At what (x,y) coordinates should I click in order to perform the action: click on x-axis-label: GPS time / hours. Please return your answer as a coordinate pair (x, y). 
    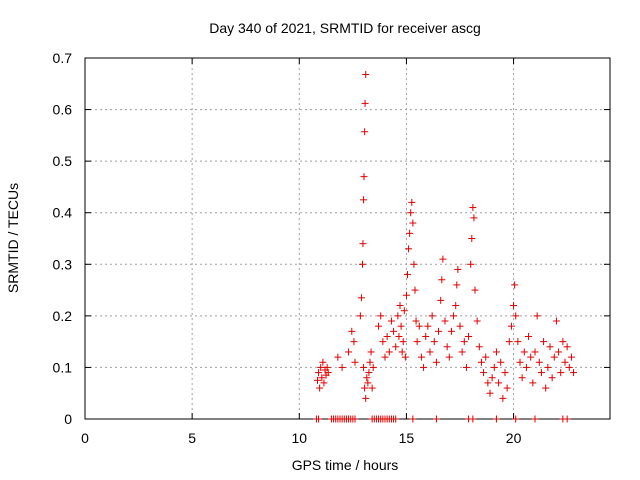
    Looking at the image, I should click on (345, 465).